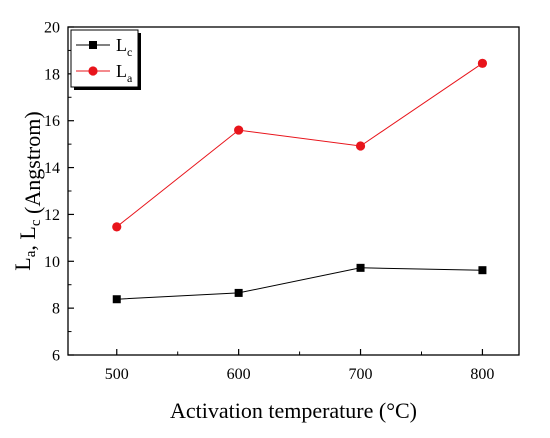  I want to click on y-tick-label: 14, so click(52, 168).